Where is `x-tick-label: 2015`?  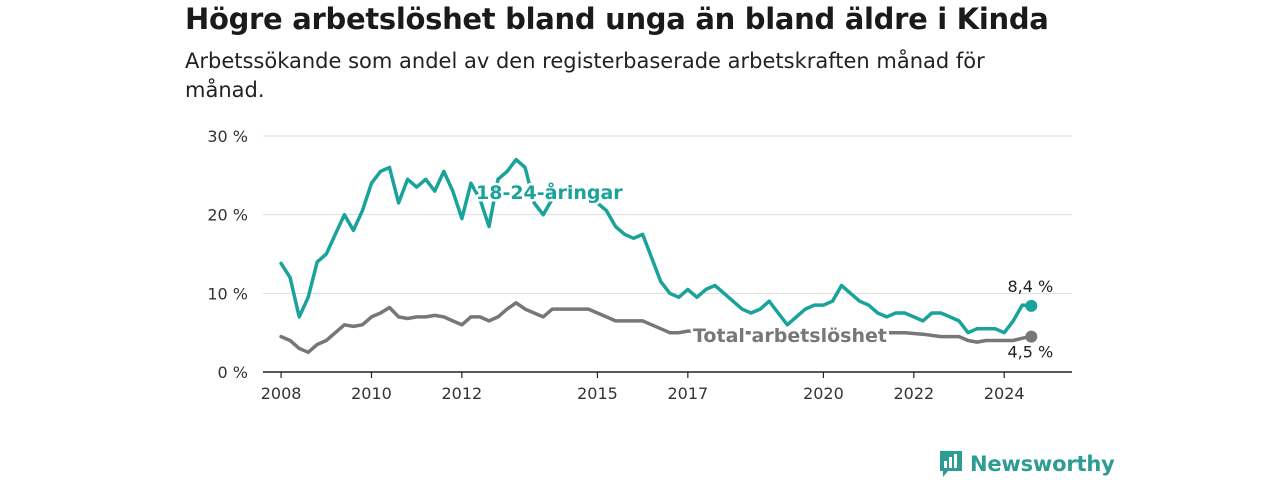
x-tick-label: 2015 is located at coordinates (597, 393).